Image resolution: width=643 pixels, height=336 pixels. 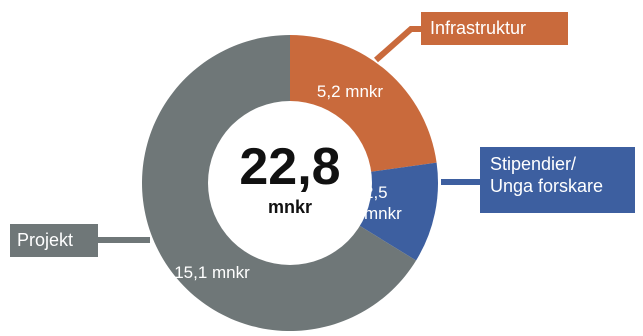 What do you see at coordinates (533, 164) in the screenshot?
I see `label-stipendier-line1: Stipendier/` at bounding box center [533, 164].